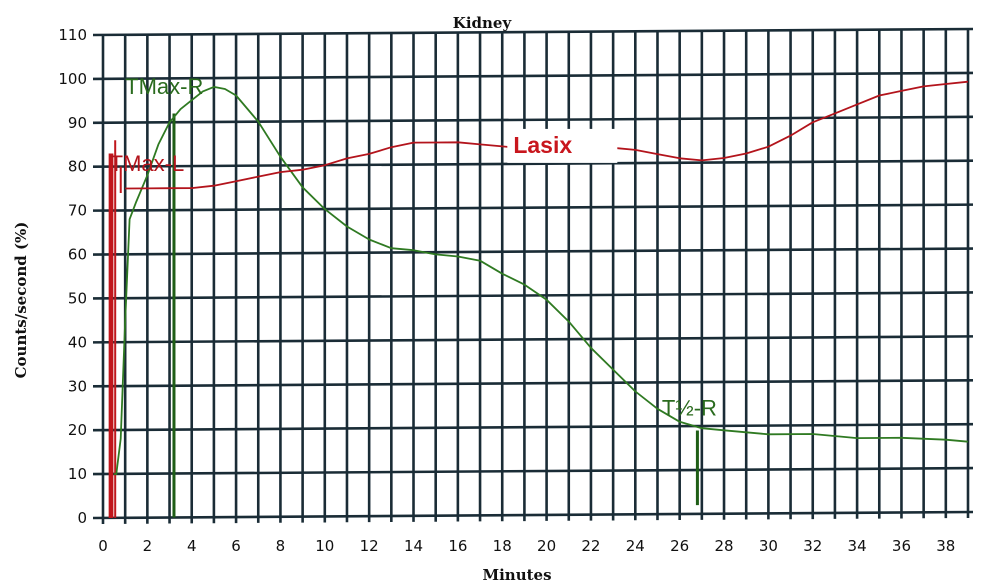 The height and width of the screenshot is (585, 1000). I want to click on y-tick-label: 70, so click(77, 211).